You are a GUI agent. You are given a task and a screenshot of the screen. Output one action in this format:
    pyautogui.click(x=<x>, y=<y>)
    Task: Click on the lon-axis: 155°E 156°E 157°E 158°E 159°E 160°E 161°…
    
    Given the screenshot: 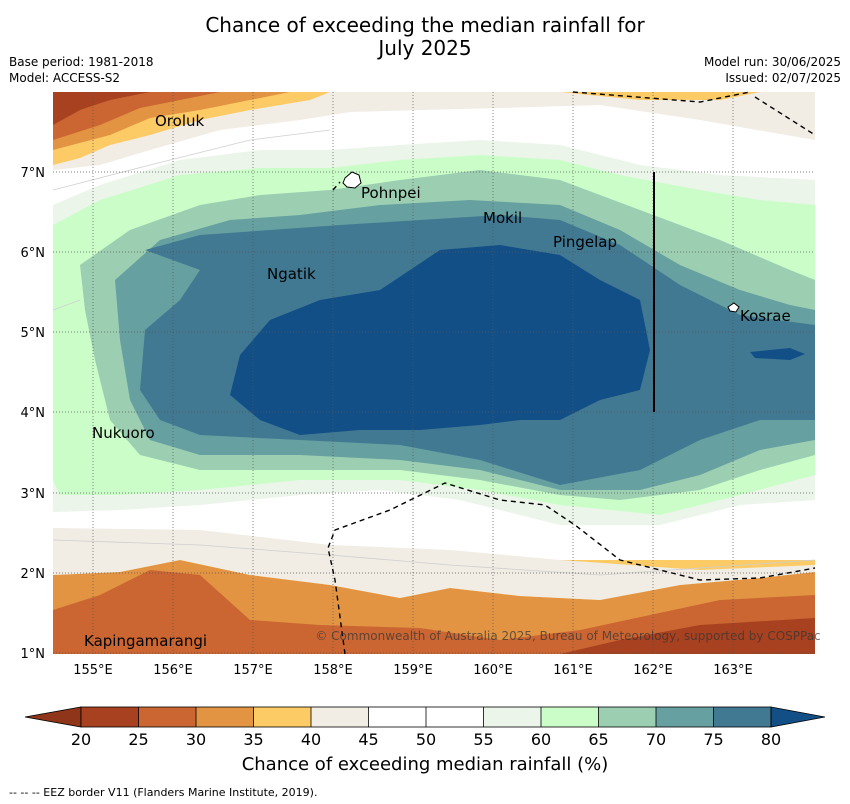 What is the action you would take?
    pyautogui.click(x=413, y=670)
    